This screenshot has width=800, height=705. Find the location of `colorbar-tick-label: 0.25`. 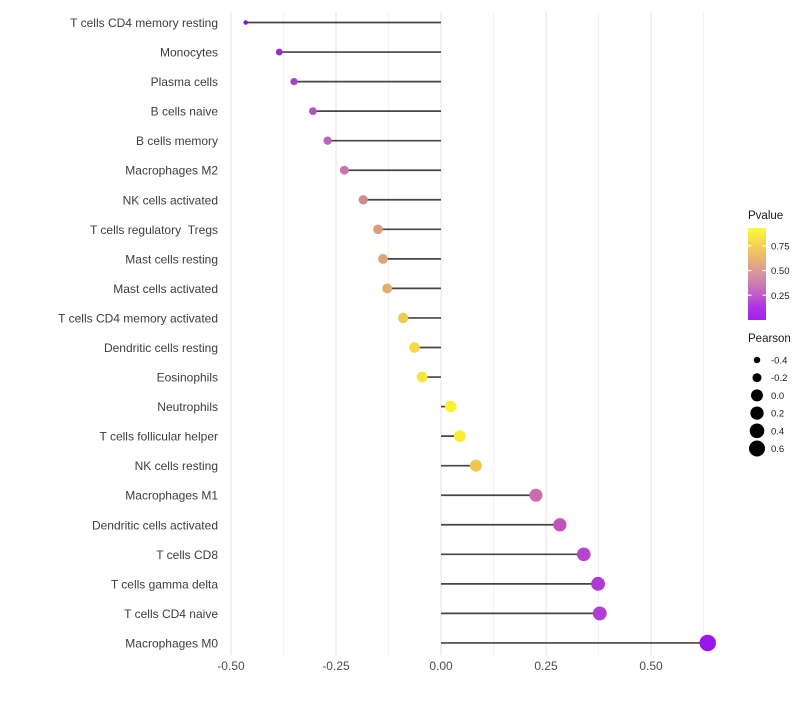

colorbar-tick-label: 0.25 is located at coordinates (780, 296).